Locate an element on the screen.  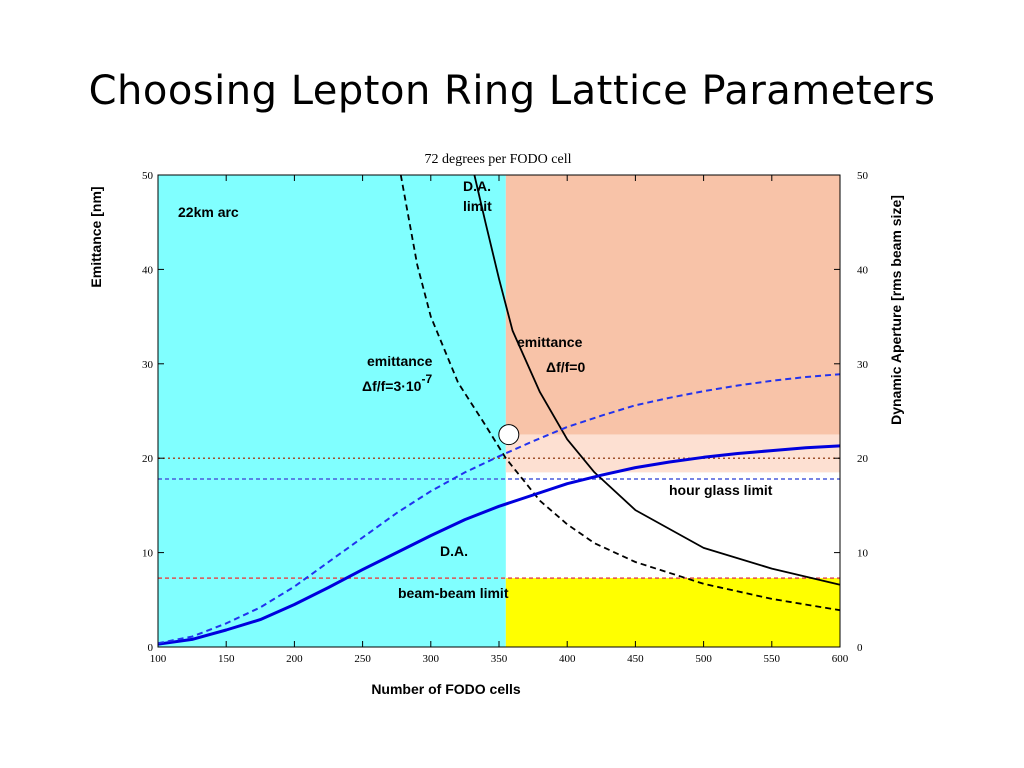
y-axis-label-right: Dynamic Aperture [rms beam size] is located at coordinates (896, 310).